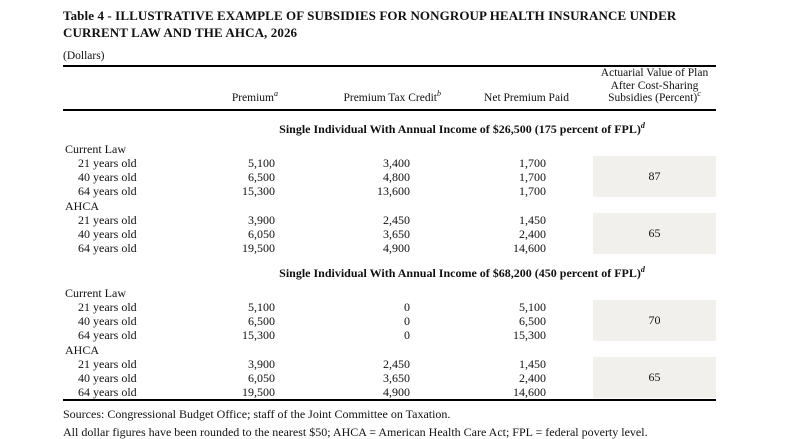 The width and height of the screenshot is (805, 439). Describe the element at coordinates (389, 335) in the screenshot. I see `table-row: 64 years old 15,300 0 15,300` at that location.